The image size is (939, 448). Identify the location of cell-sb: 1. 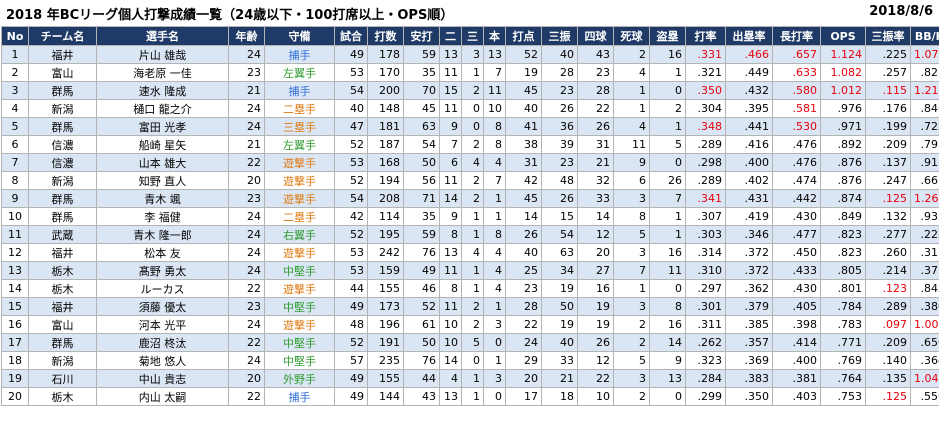
(667, 234).